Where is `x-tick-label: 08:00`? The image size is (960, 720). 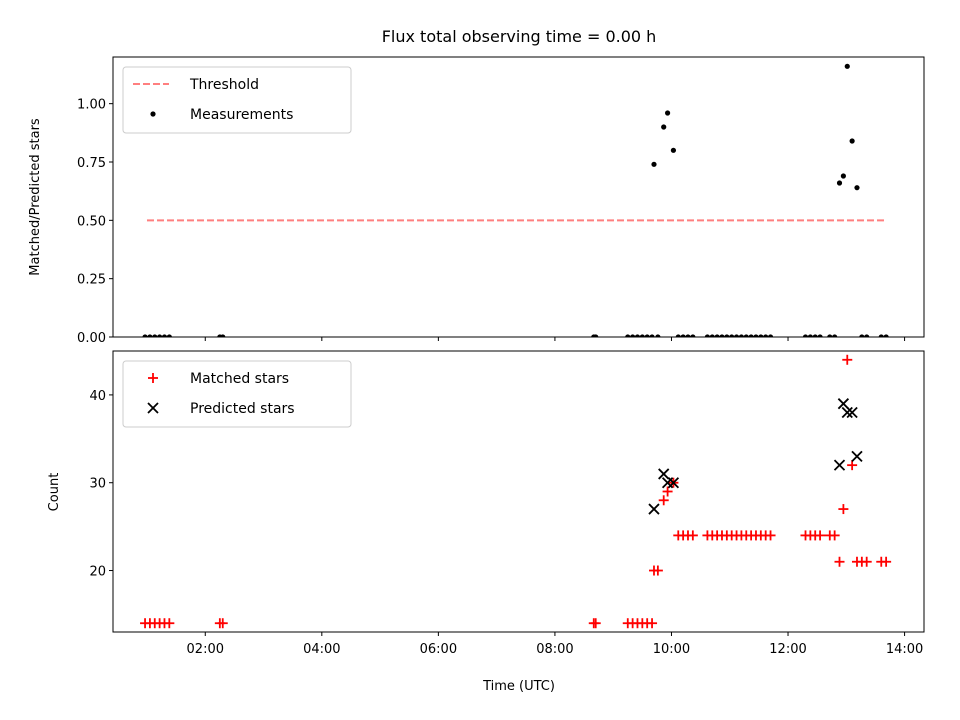 x-tick-label: 08:00 is located at coordinates (554, 649).